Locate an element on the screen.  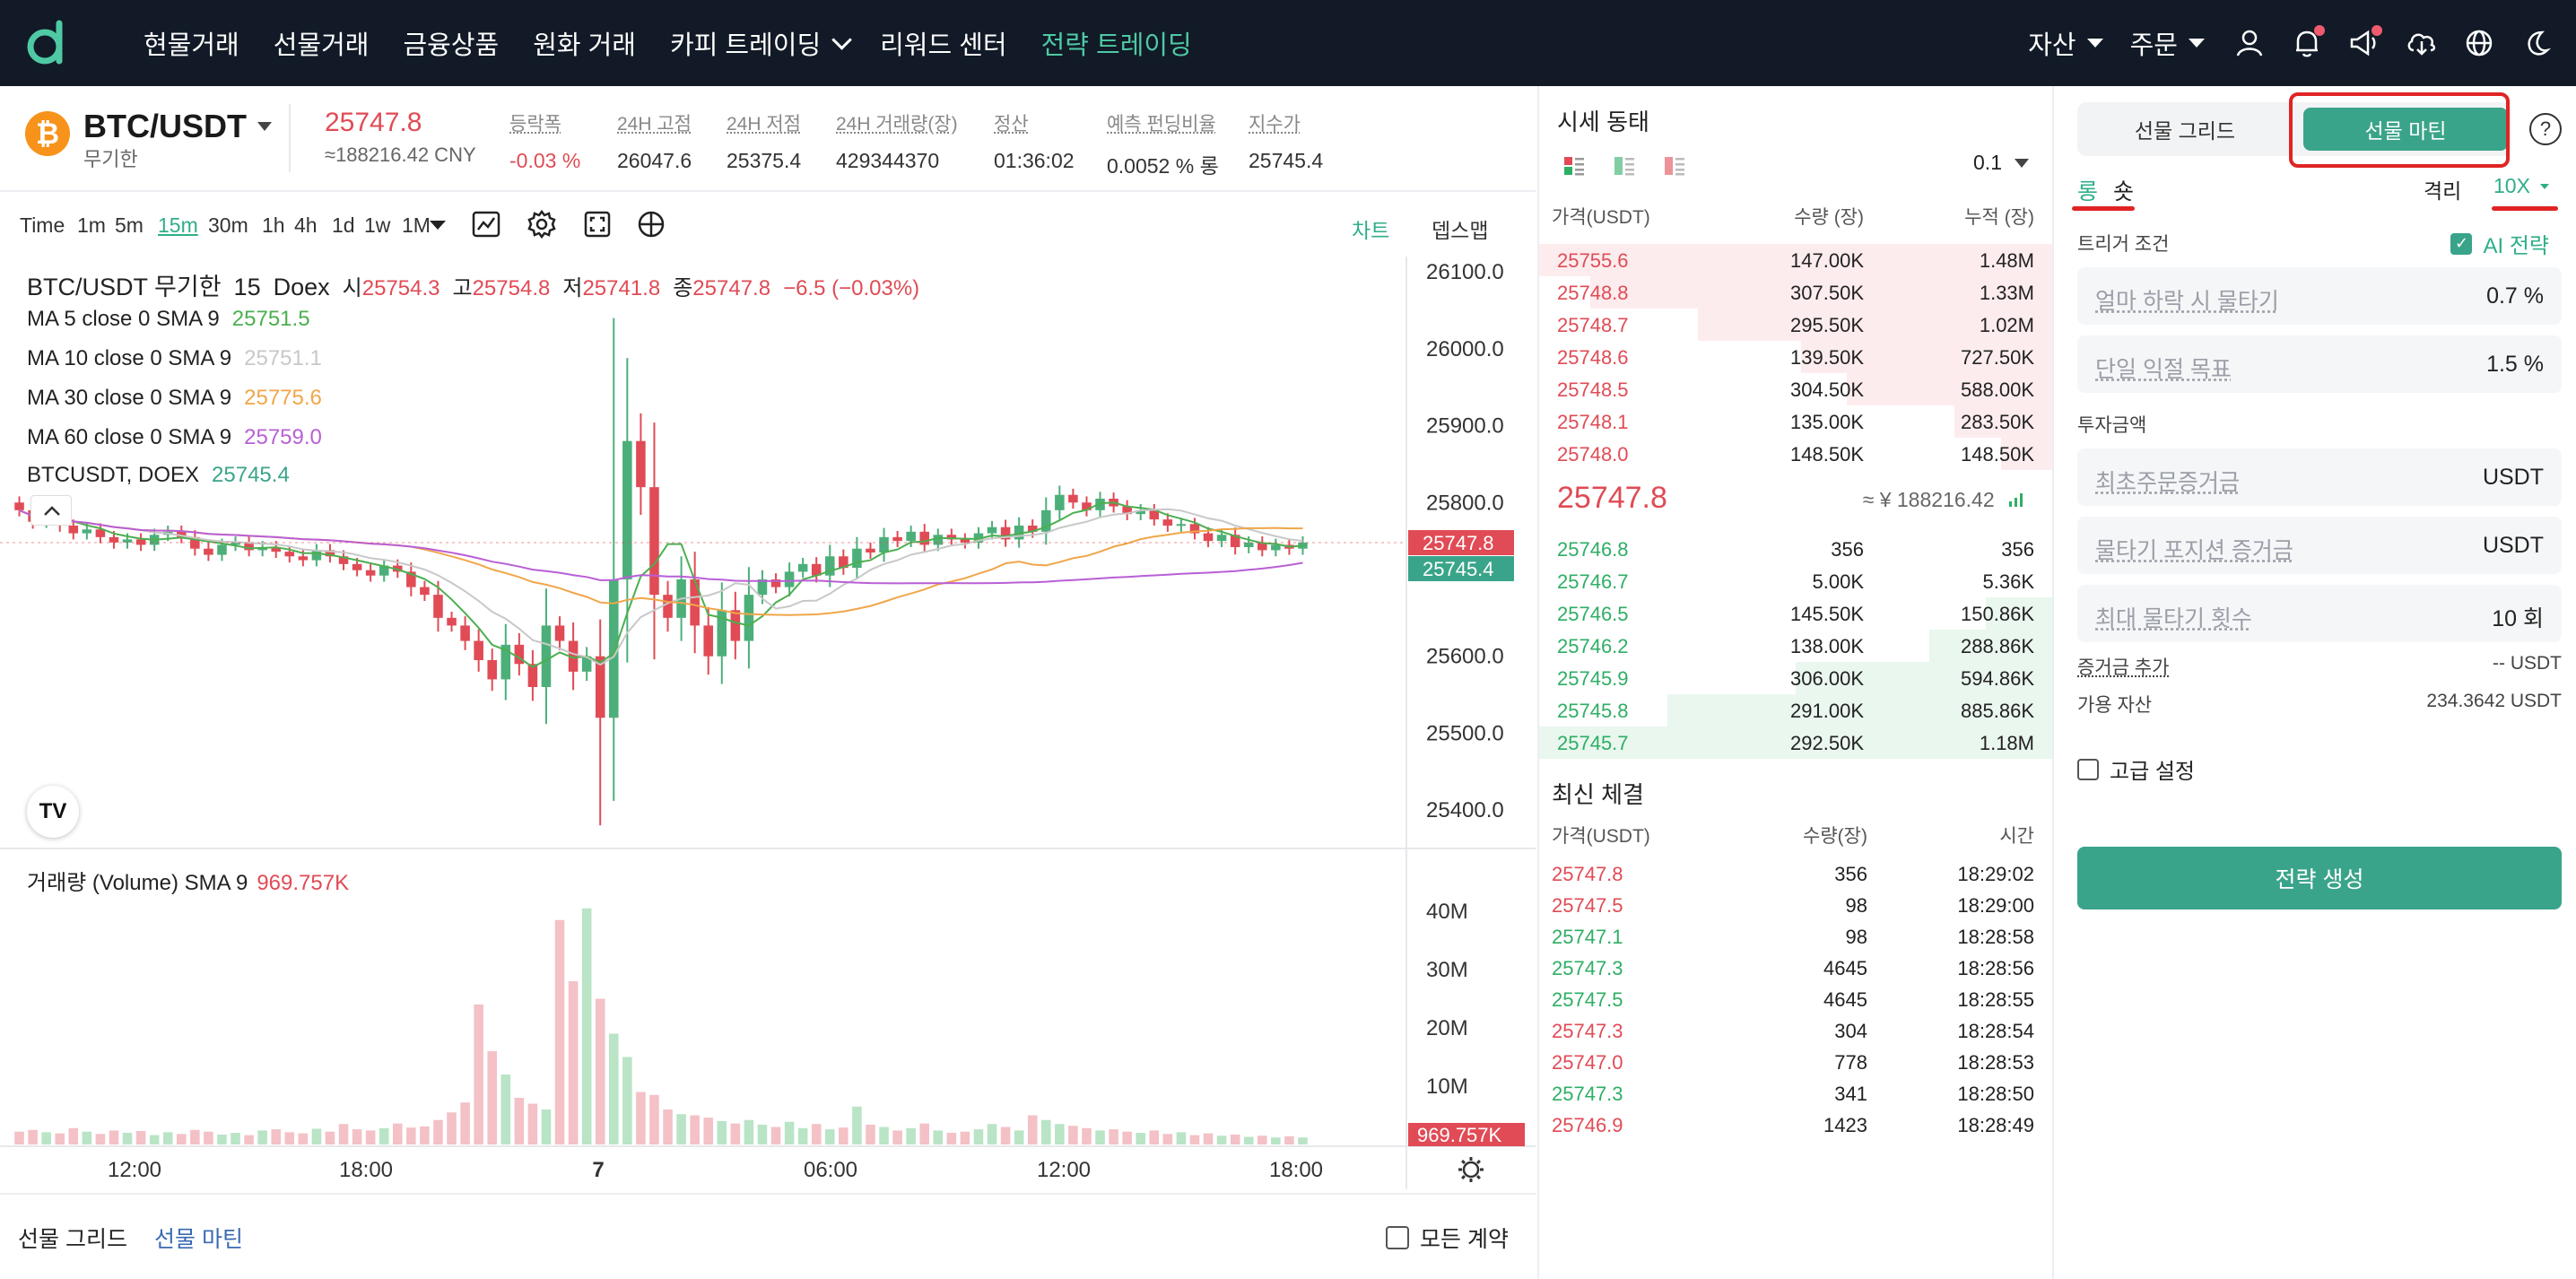
interval-2: 5m is located at coordinates (129, 225).